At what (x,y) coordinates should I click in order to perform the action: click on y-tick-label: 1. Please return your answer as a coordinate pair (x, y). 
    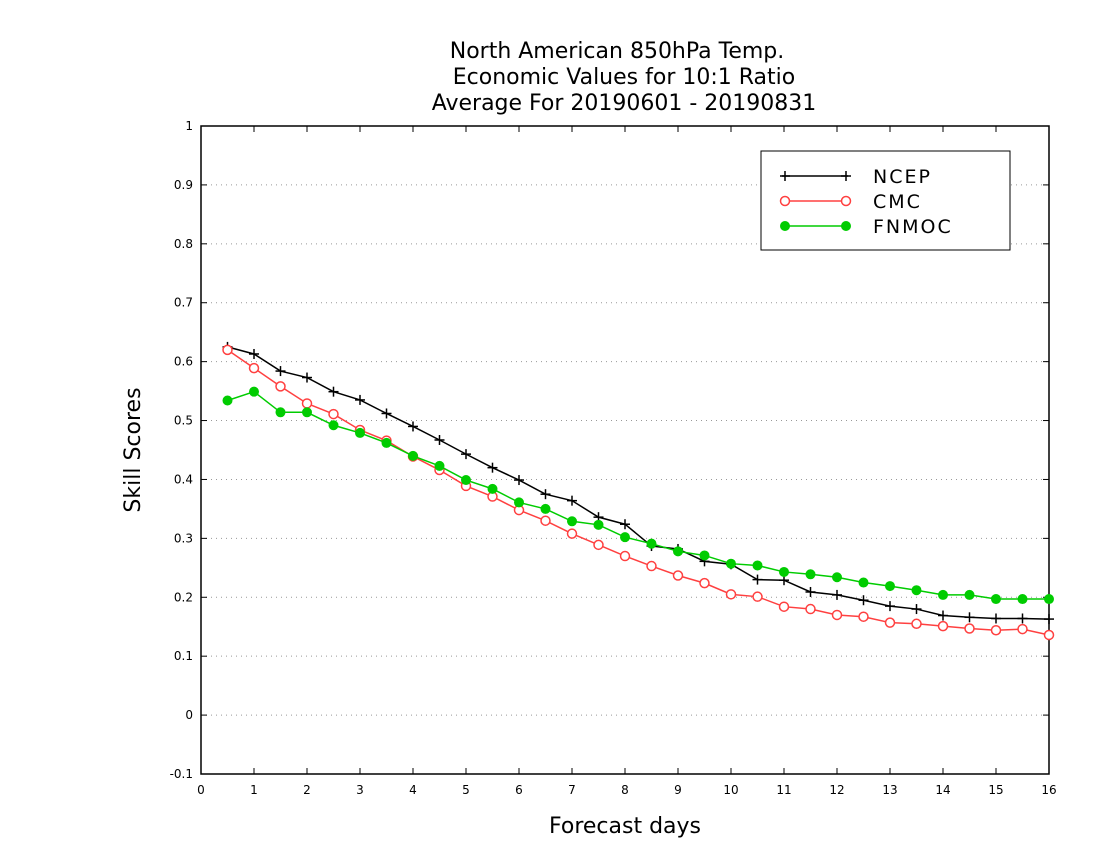
    Looking at the image, I should click on (189, 126).